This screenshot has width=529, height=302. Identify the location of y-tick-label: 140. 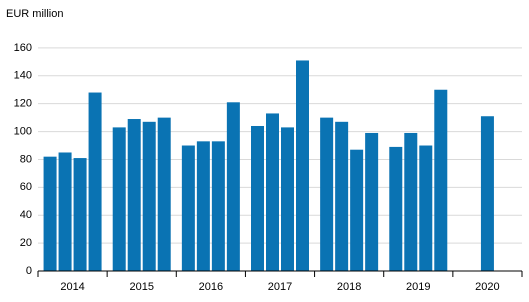
(23, 76).